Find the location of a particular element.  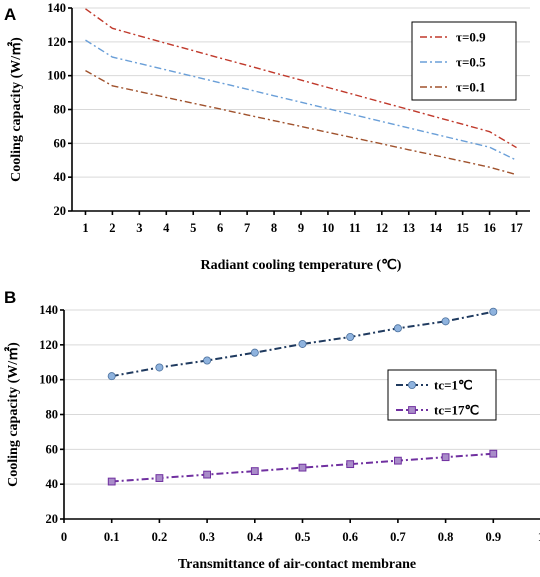

panel-label-b: B is located at coordinates (10, 297).